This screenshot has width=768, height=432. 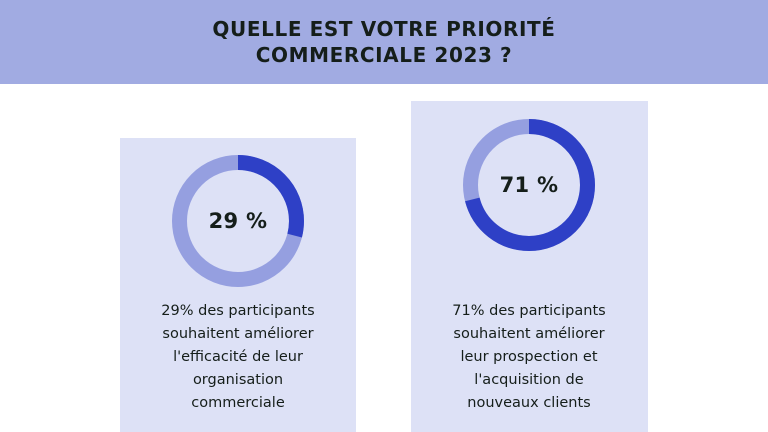 I want to click on title-line-2: COMMERCIALE 2023 ?, so click(x=384, y=55).